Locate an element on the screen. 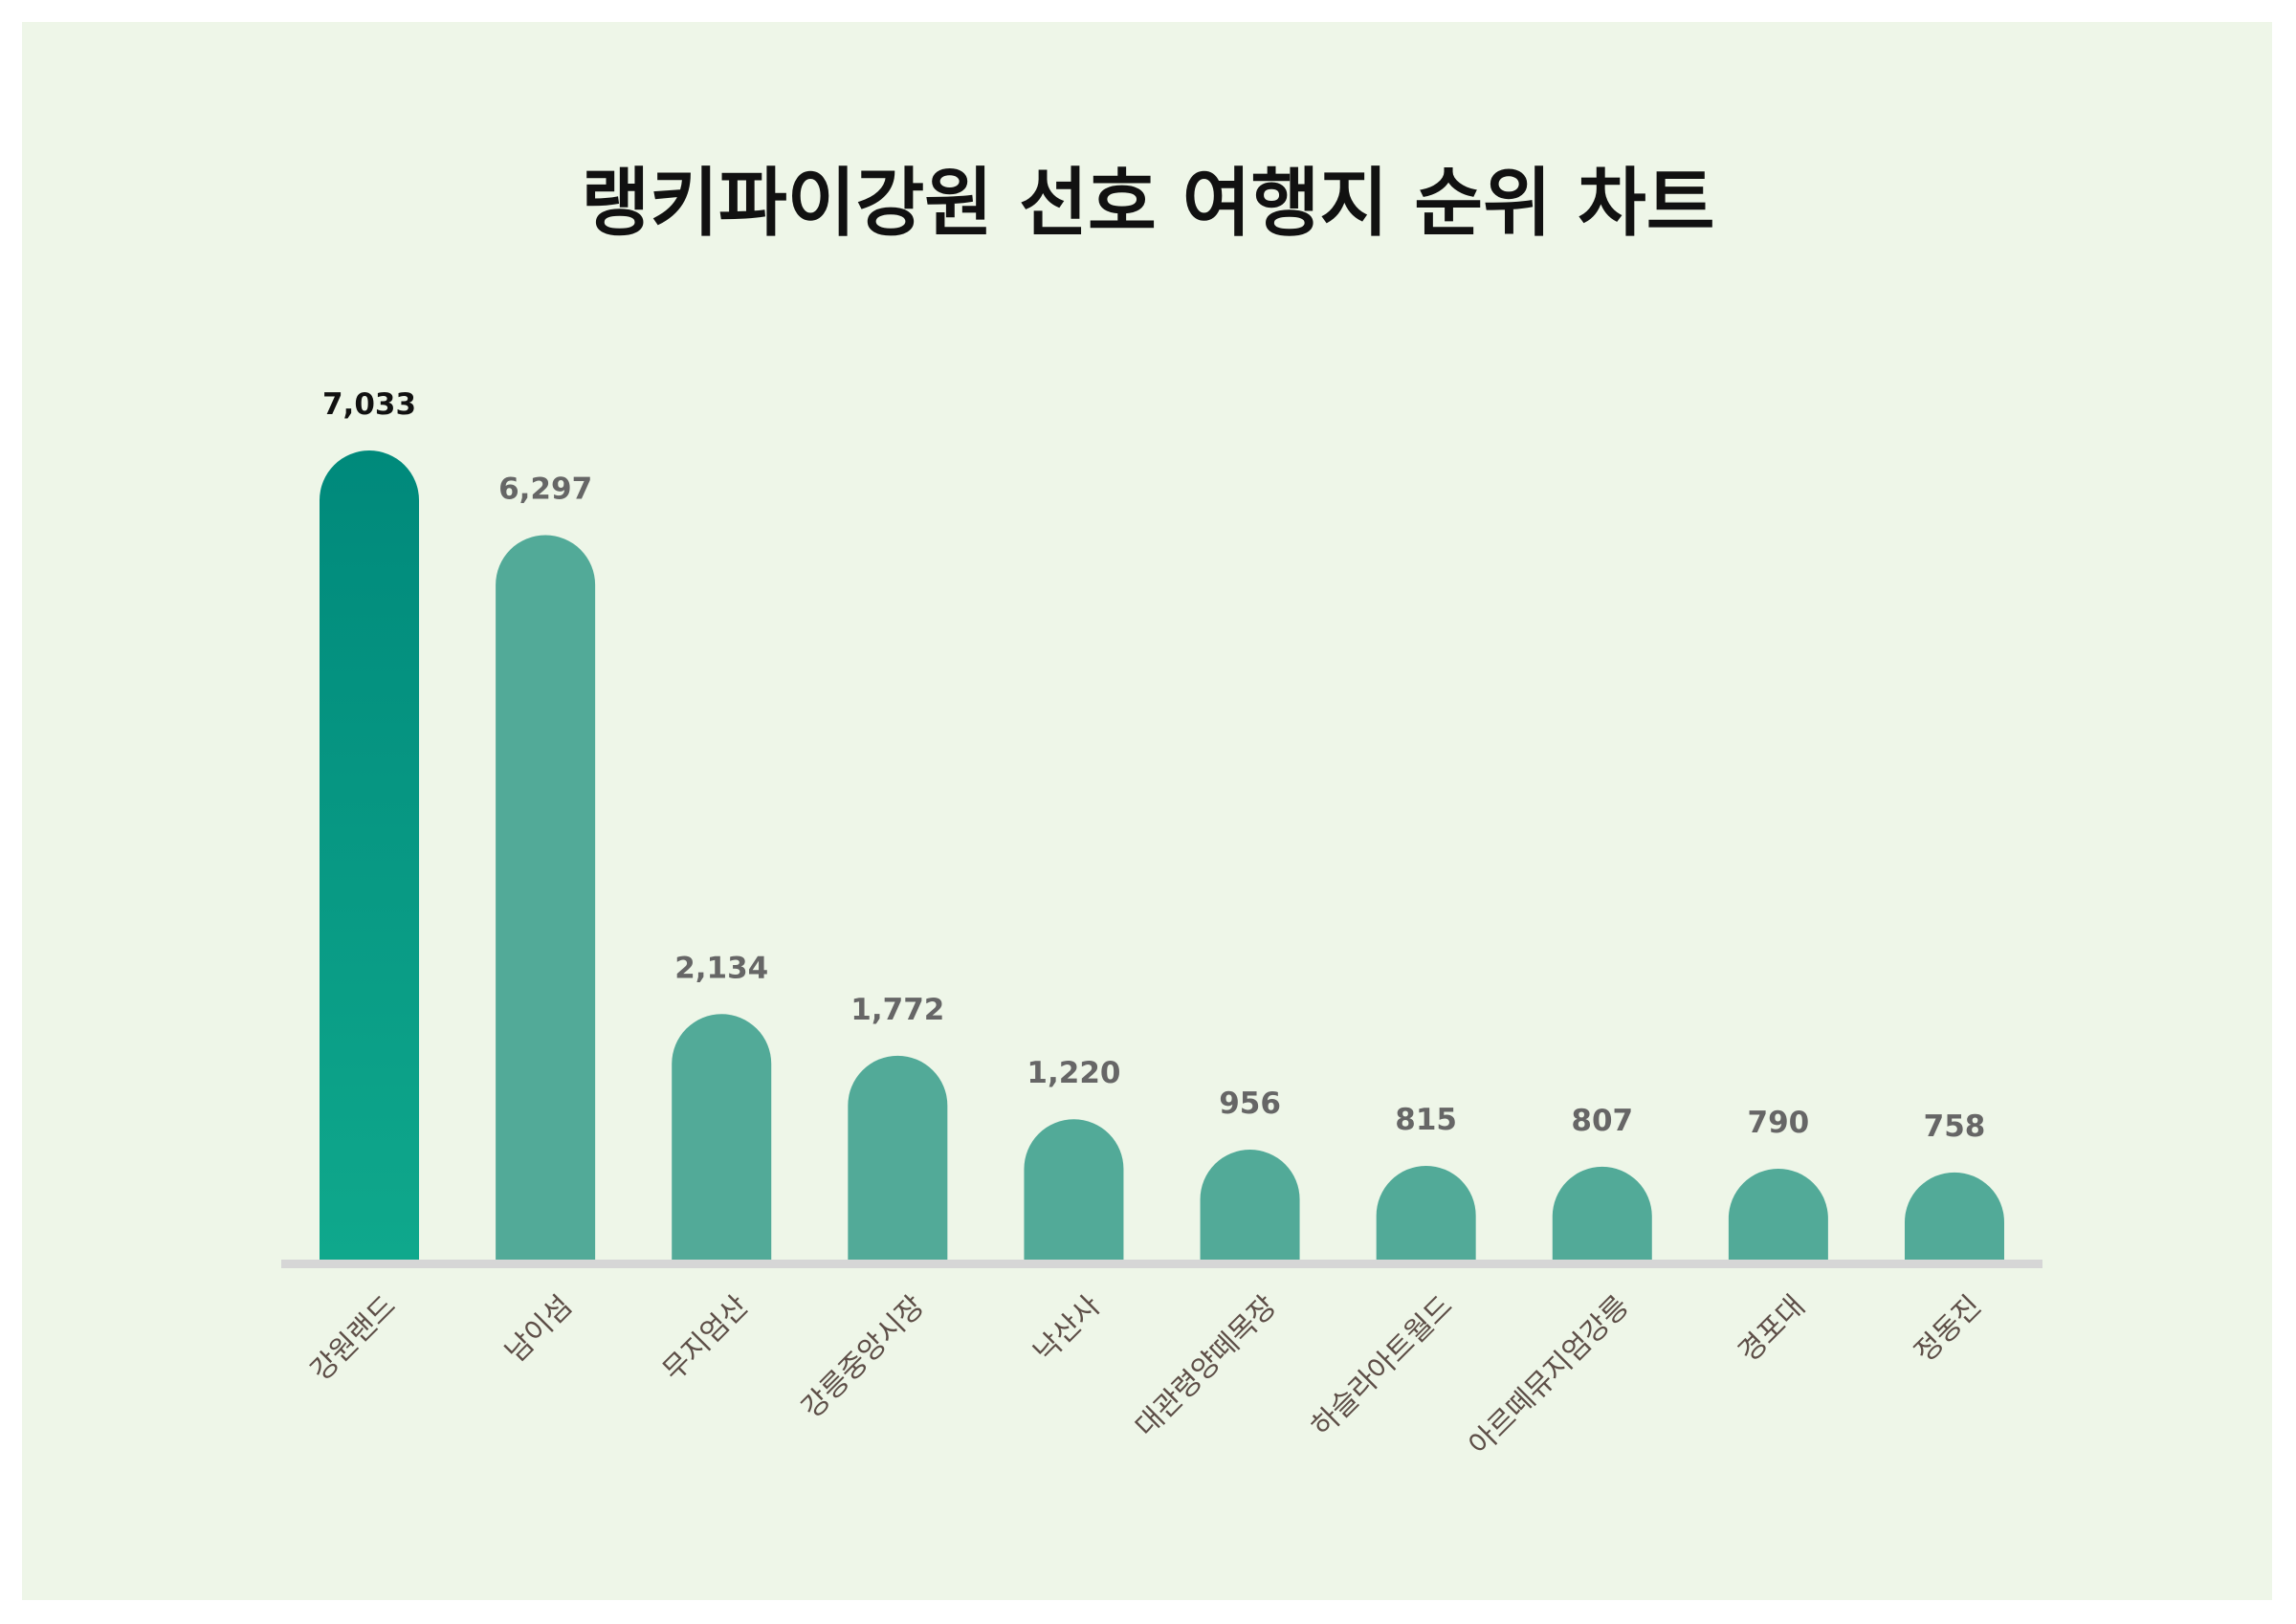 The width and height of the screenshot is (2296, 1624). category-label: 정동진 is located at coordinates (1948, 1329).